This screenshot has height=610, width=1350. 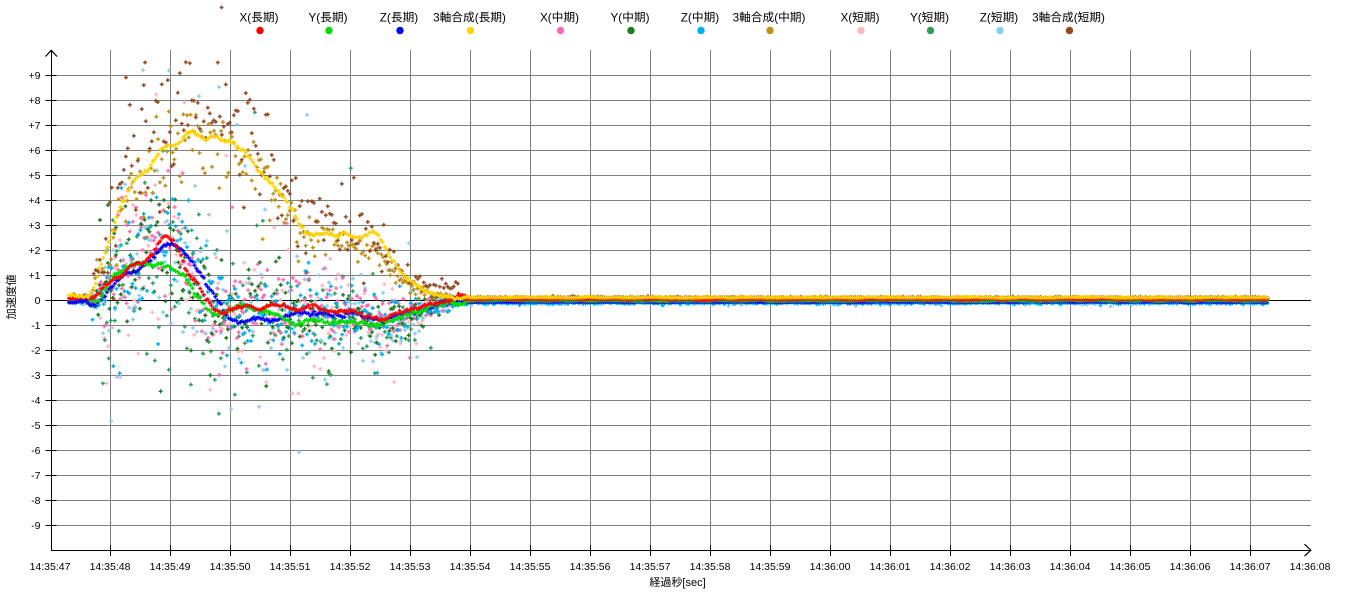 What do you see at coordinates (693, 583) in the screenshot?
I see `svg-text: [sec]` at bounding box center [693, 583].